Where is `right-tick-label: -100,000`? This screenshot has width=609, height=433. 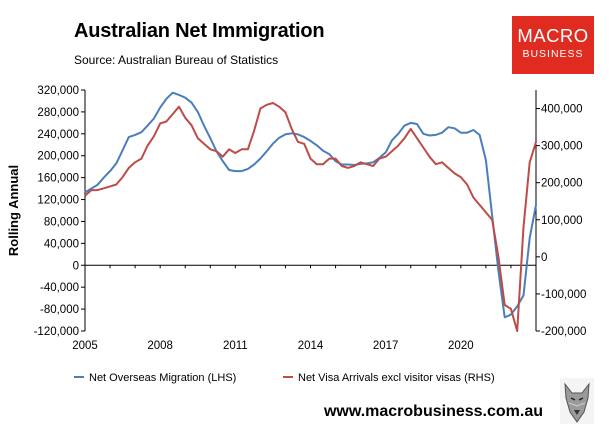 right-tick-label: -100,000 is located at coordinates (563, 295).